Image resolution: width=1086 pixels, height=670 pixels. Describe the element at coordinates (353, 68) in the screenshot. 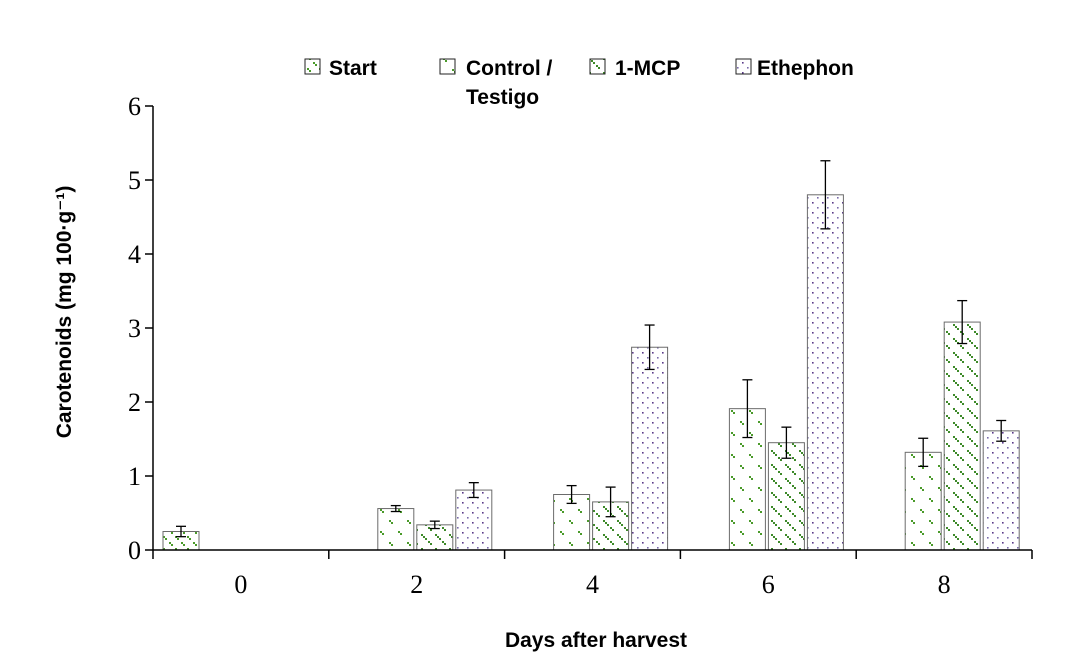

I see `legend-label-start: Start` at that location.